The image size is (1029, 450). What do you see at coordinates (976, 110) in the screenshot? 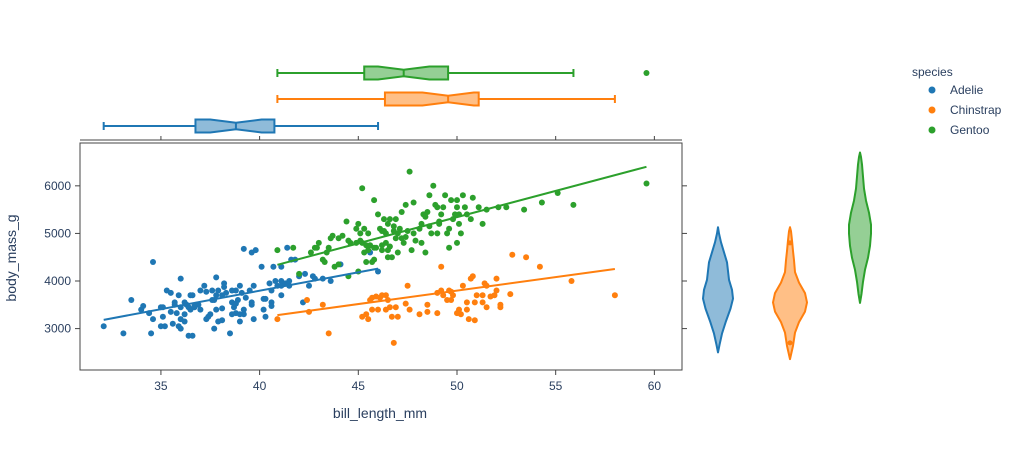
I see `legend-label: Chinstrap` at bounding box center [976, 110].